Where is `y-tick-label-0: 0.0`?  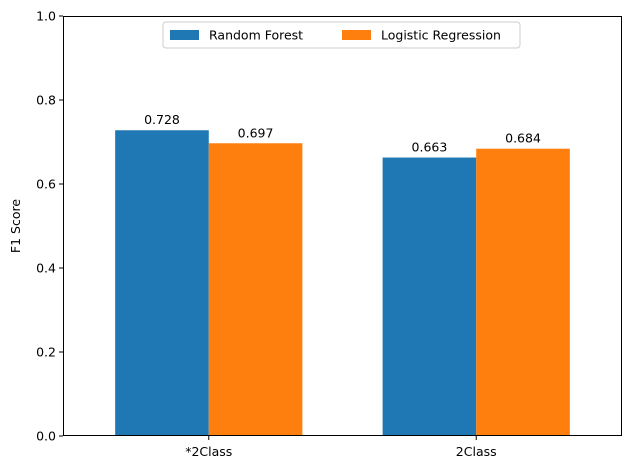
y-tick-label-0: 0.0 is located at coordinates (46, 436).